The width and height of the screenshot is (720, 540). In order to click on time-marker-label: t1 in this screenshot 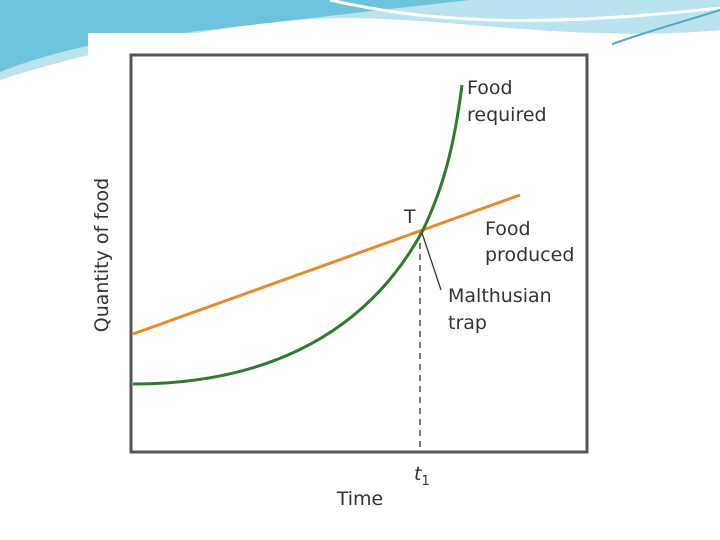, I will do `click(422, 476)`.